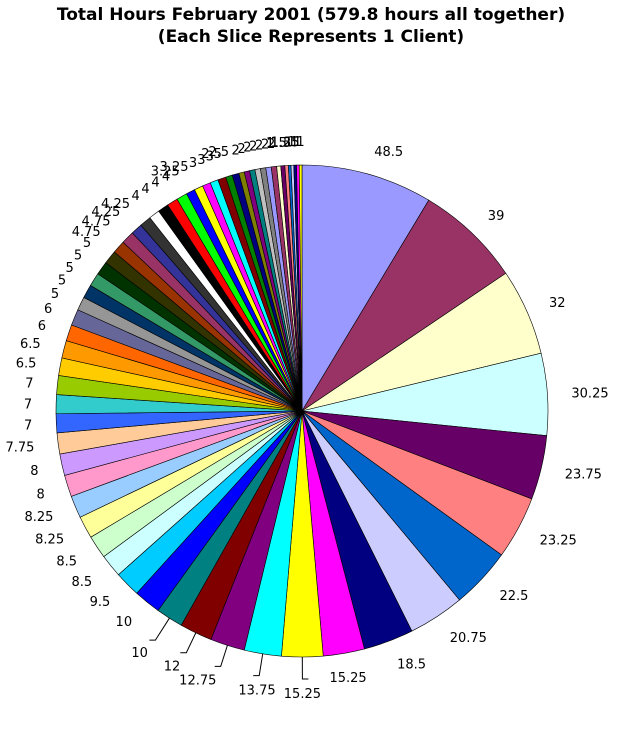 This screenshot has width=622, height=737. I want to click on slice-label: 7.75, so click(19, 448).